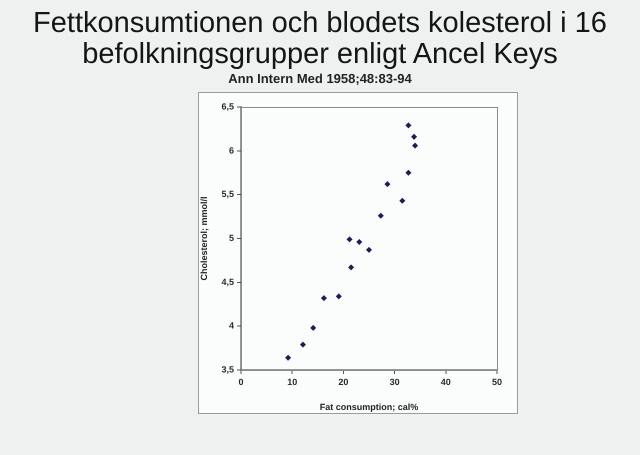  I want to click on x-tick-label: 40, so click(445, 381).